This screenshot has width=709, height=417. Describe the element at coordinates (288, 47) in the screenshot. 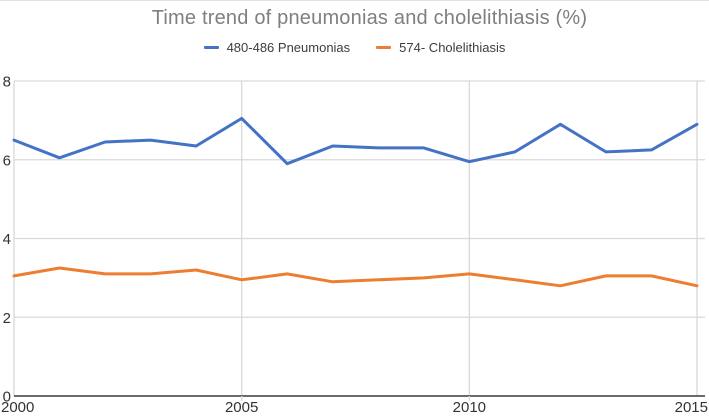

I see `legend-label-pneumonias: 480-486 Pneumonias` at that location.